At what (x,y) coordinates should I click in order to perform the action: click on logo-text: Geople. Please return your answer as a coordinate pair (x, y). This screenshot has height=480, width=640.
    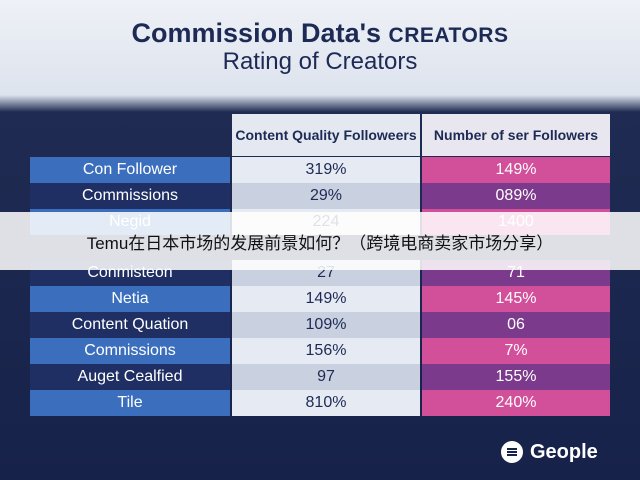
    Looking at the image, I should click on (564, 451).